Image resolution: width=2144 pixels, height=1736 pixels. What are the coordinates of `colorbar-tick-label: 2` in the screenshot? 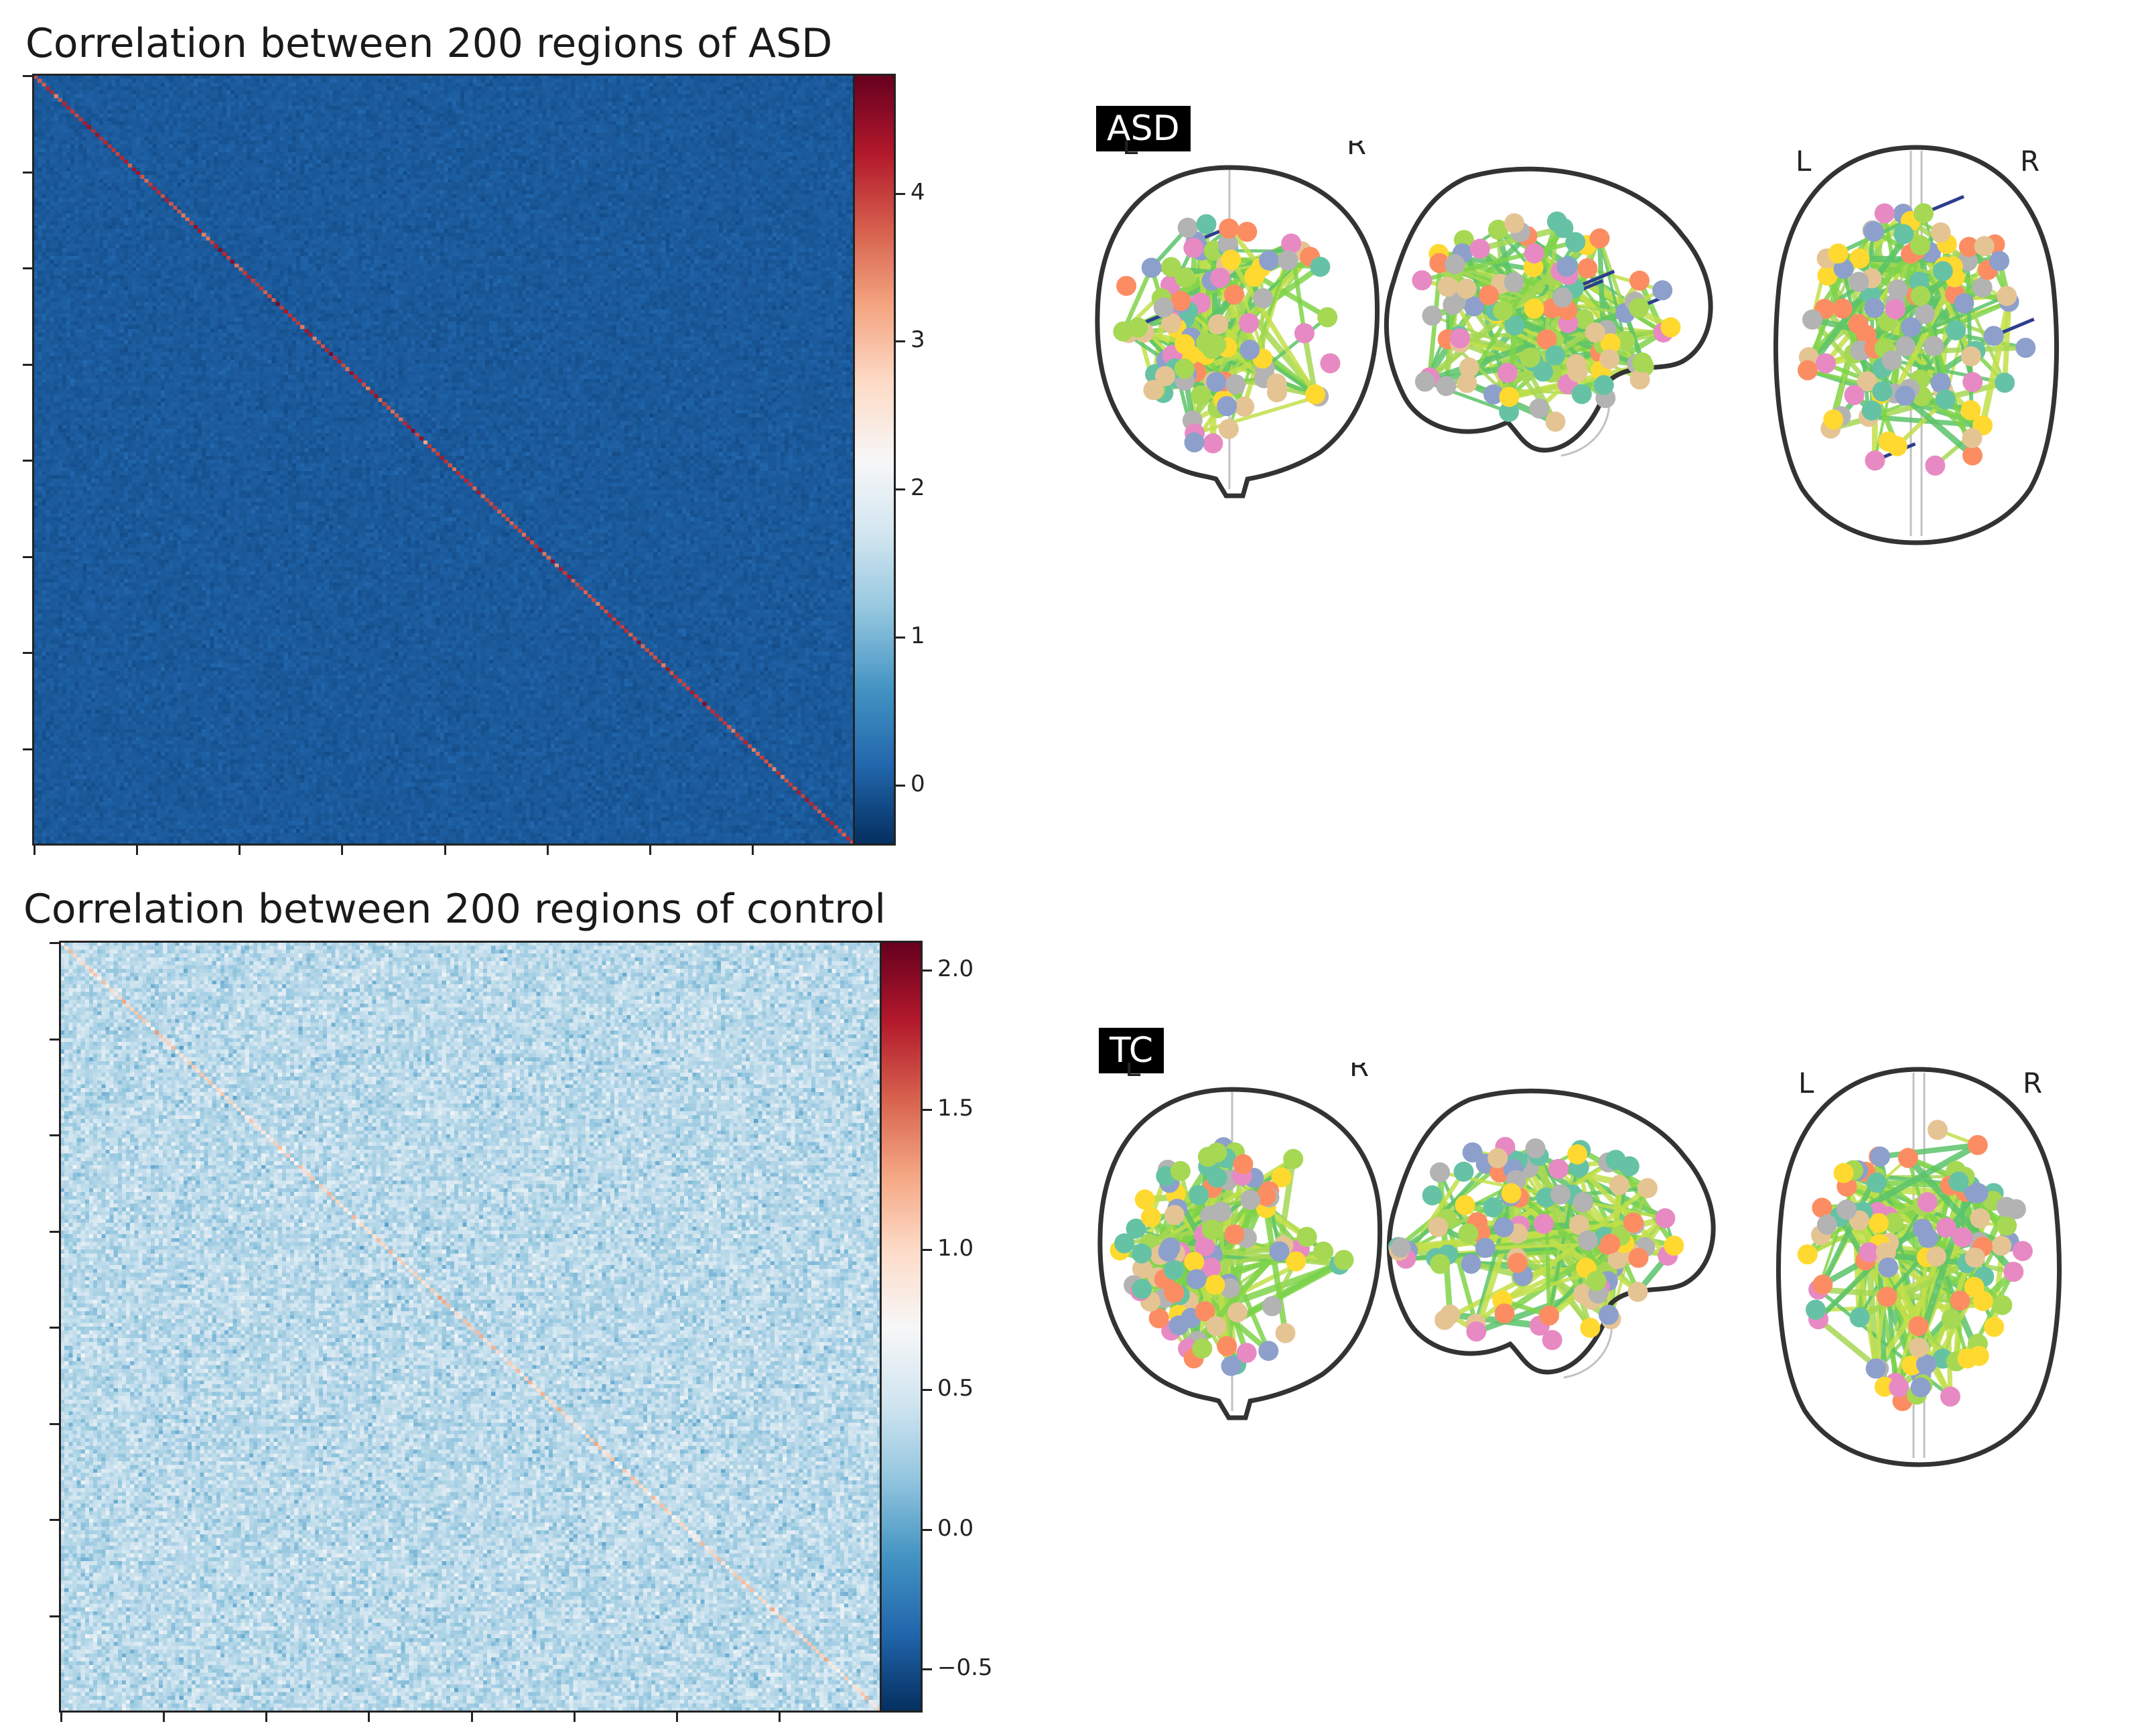 It's located at (918, 488).